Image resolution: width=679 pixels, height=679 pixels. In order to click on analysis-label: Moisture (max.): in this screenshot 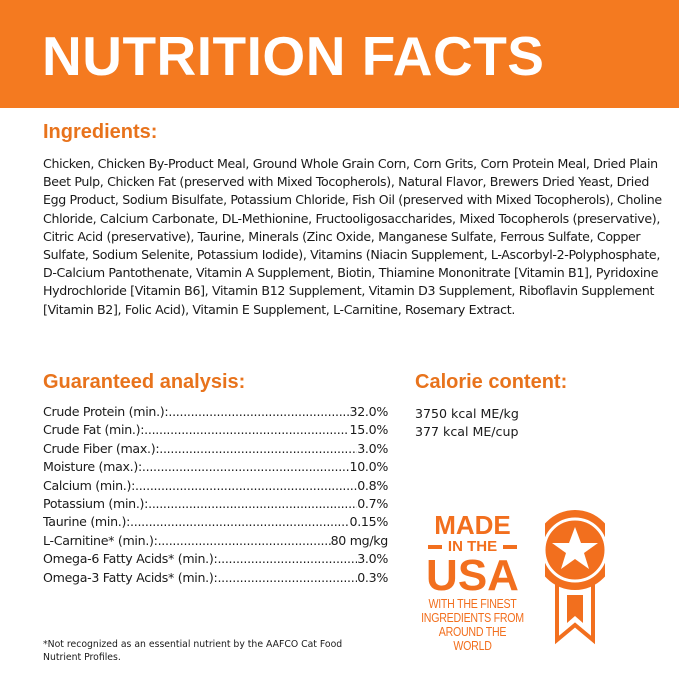, I will do `click(92, 467)`.